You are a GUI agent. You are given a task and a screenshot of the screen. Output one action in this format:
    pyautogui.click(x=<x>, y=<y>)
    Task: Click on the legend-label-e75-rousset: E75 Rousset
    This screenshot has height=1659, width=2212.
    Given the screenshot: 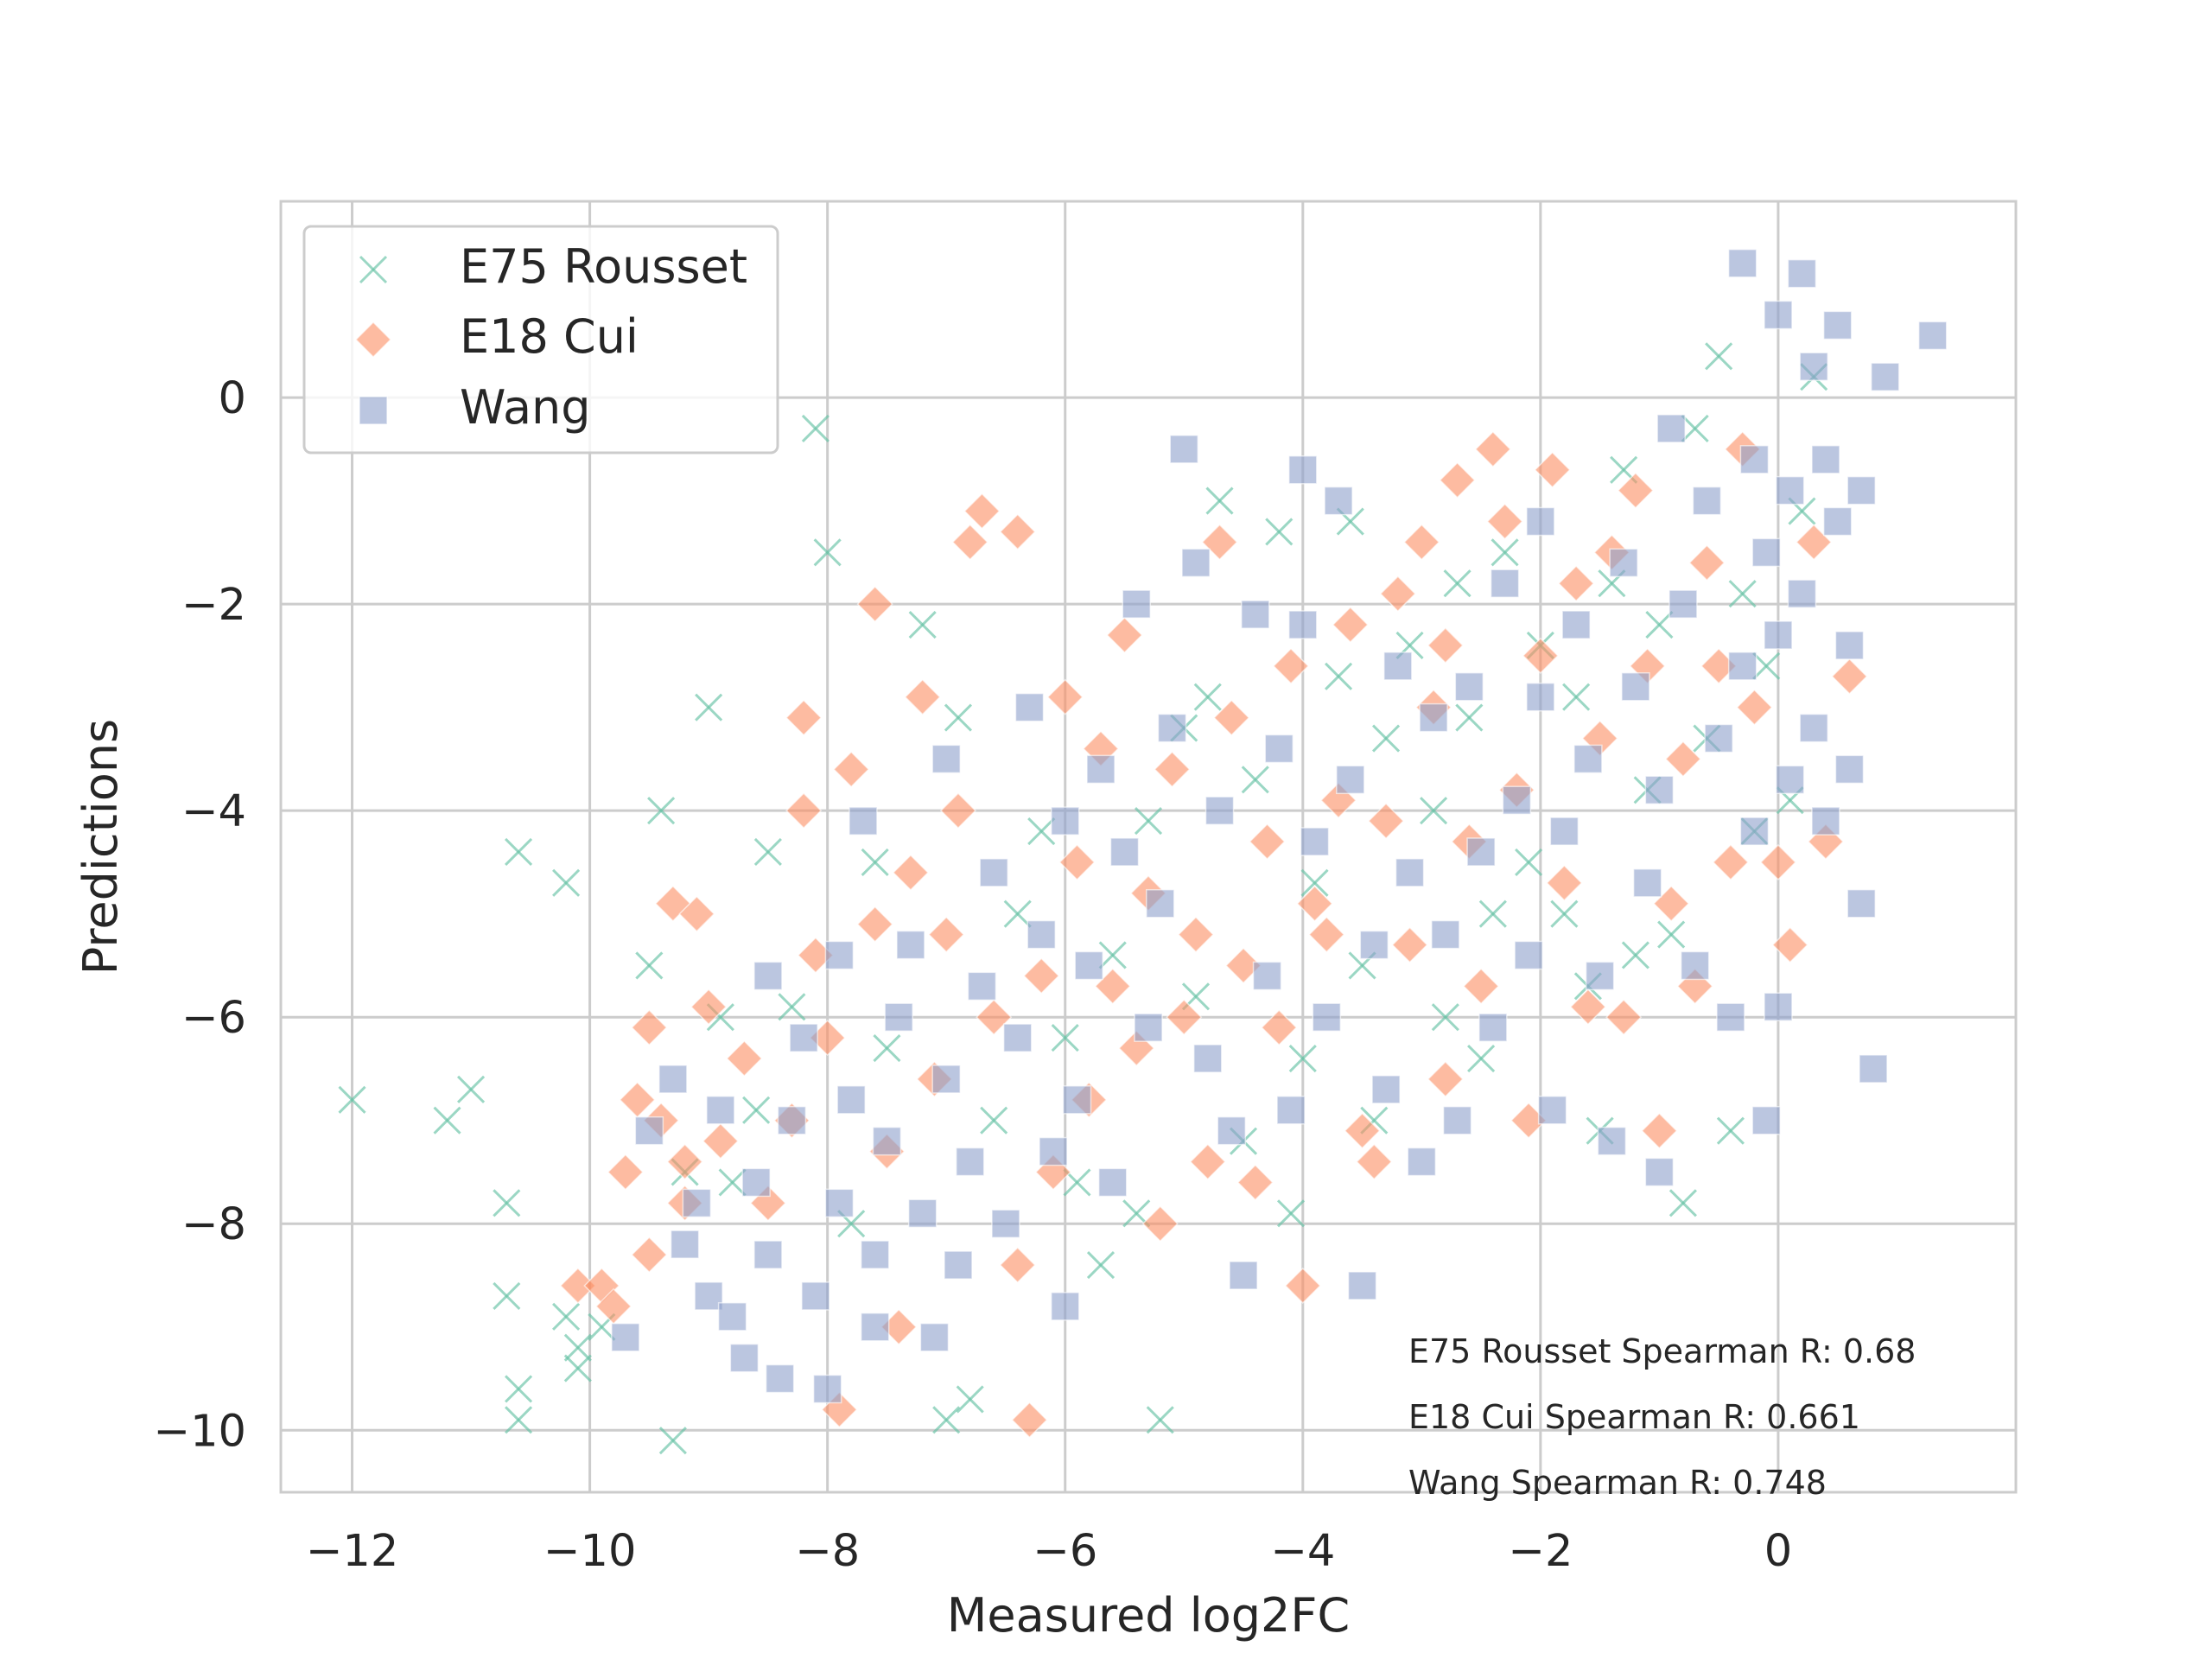 What is the action you would take?
    pyautogui.click(x=603, y=266)
    